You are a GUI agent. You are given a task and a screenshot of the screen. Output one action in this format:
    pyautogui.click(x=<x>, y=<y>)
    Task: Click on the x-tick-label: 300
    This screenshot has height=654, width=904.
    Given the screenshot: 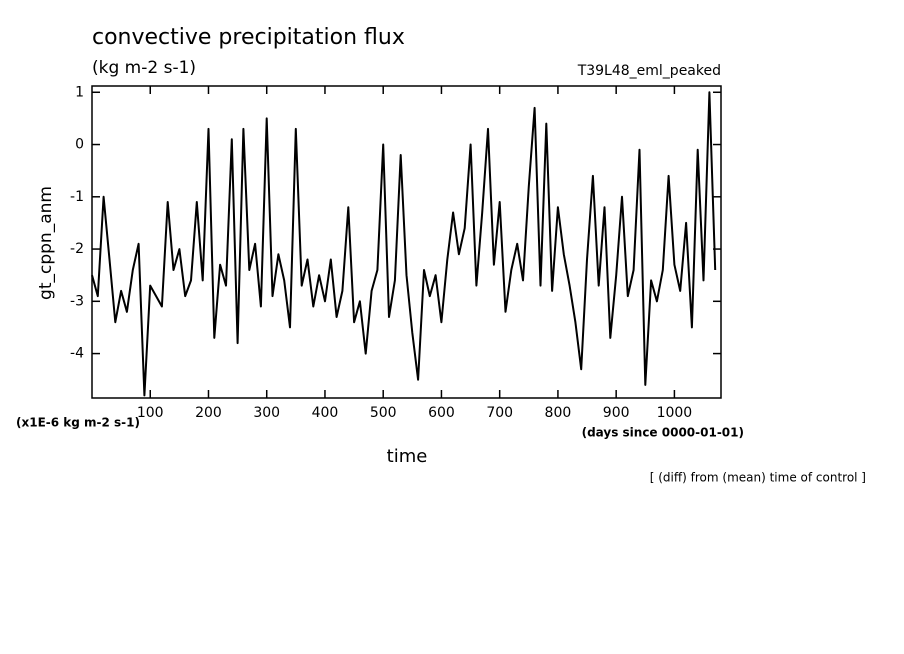 What is the action you would take?
    pyautogui.click(x=266, y=413)
    